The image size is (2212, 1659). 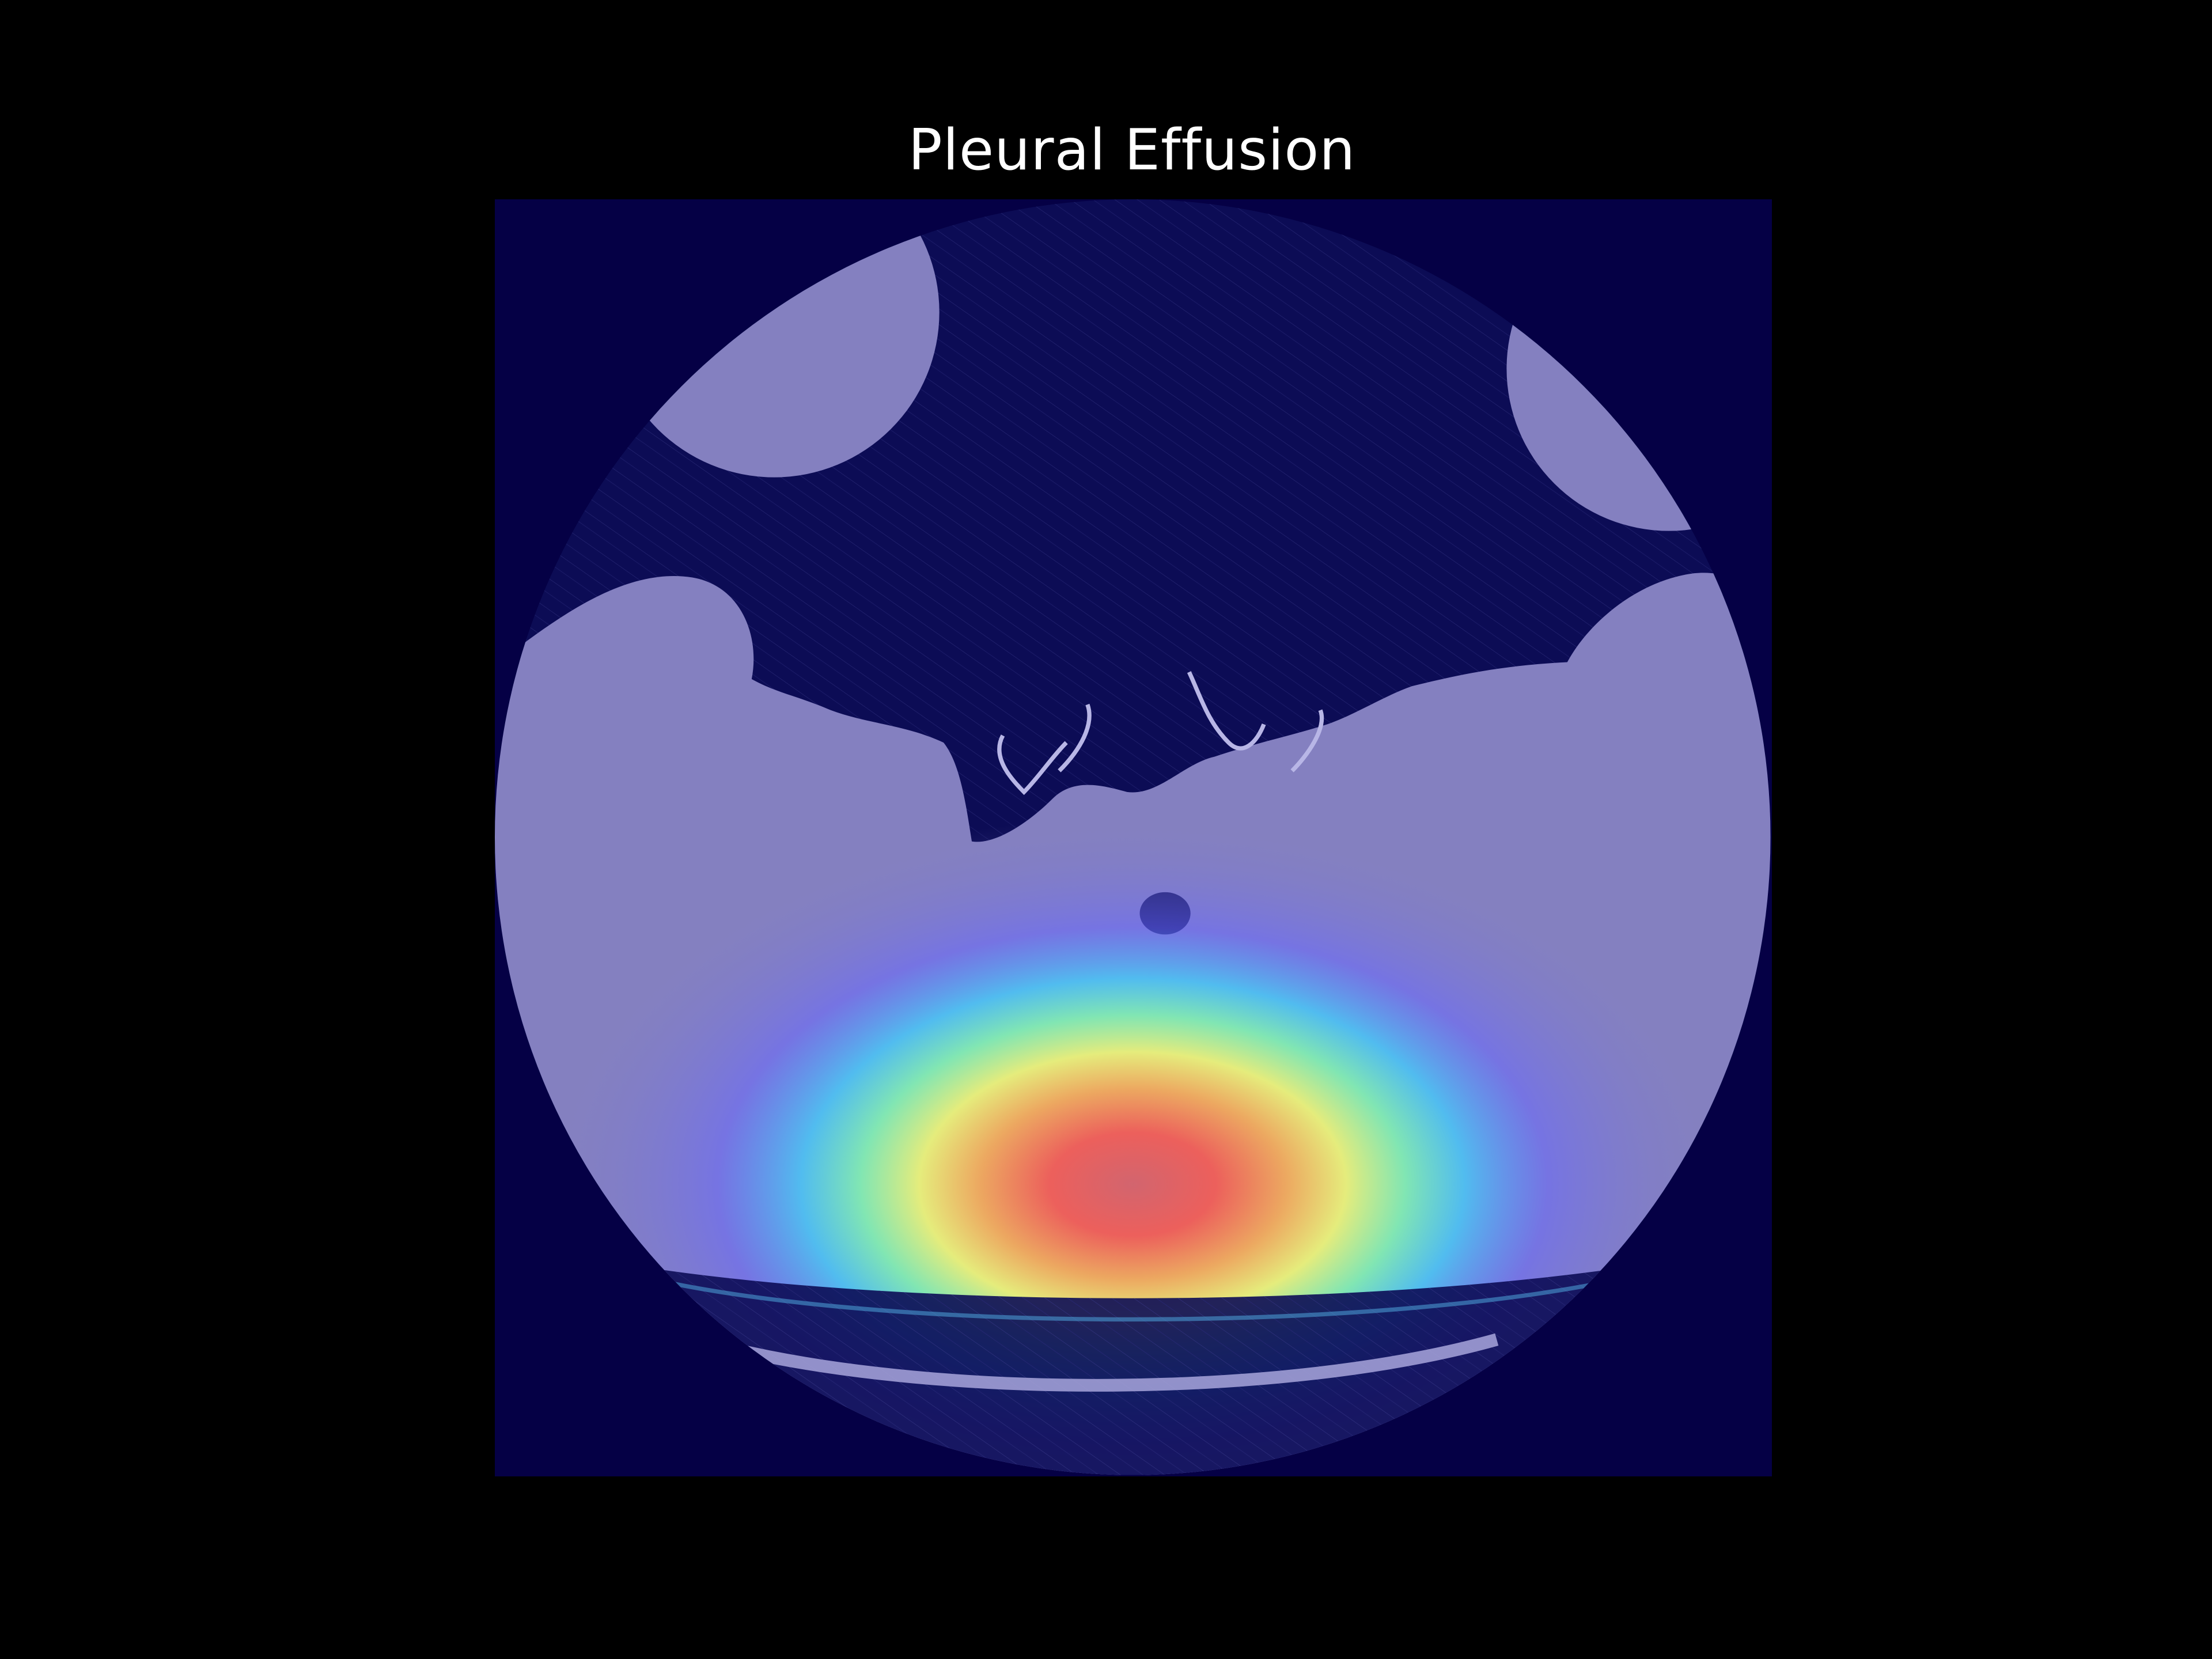 I want to click on table-edge, so click(x=1116, y=1362).